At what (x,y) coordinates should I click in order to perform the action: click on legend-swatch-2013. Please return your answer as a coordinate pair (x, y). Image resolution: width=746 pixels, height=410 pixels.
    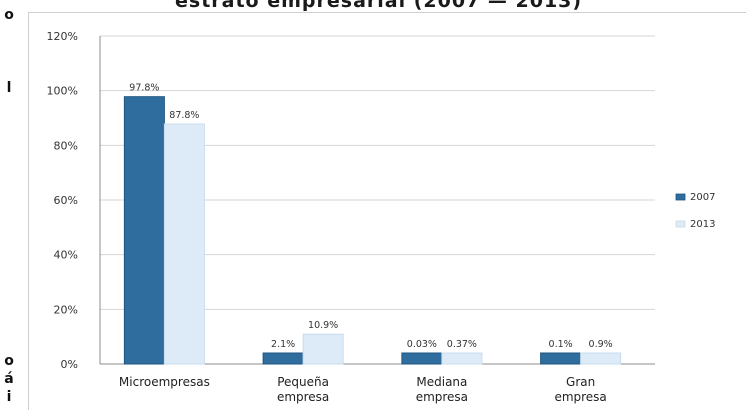
    Looking at the image, I should click on (680, 224).